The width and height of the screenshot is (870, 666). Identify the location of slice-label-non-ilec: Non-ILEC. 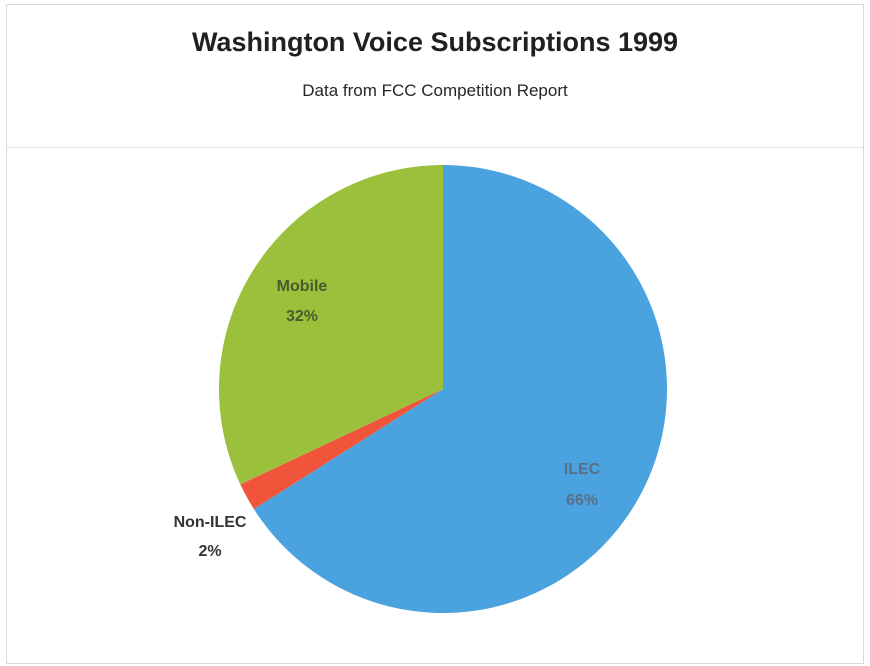
(210, 522).